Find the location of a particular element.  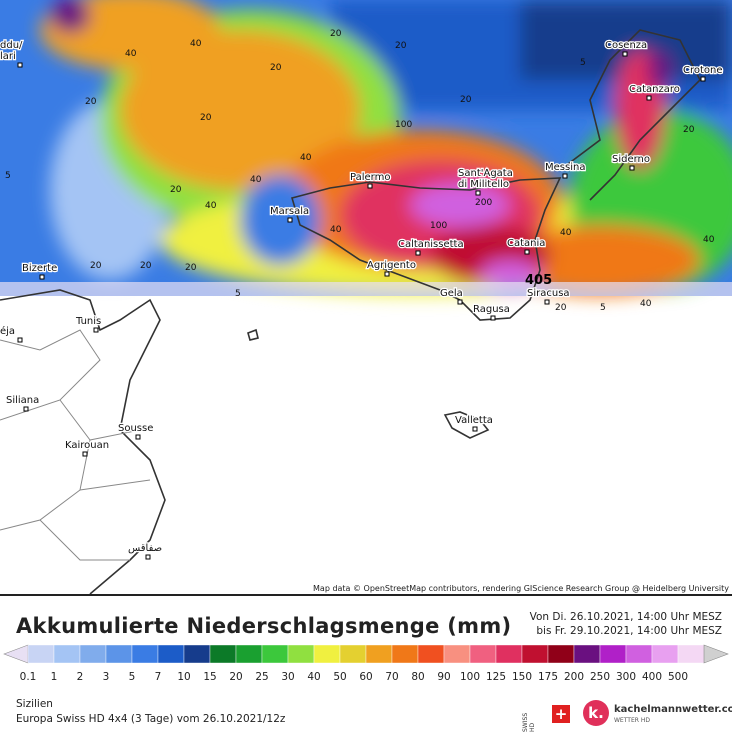

legend-label: 175 is located at coordinates (548, 677).